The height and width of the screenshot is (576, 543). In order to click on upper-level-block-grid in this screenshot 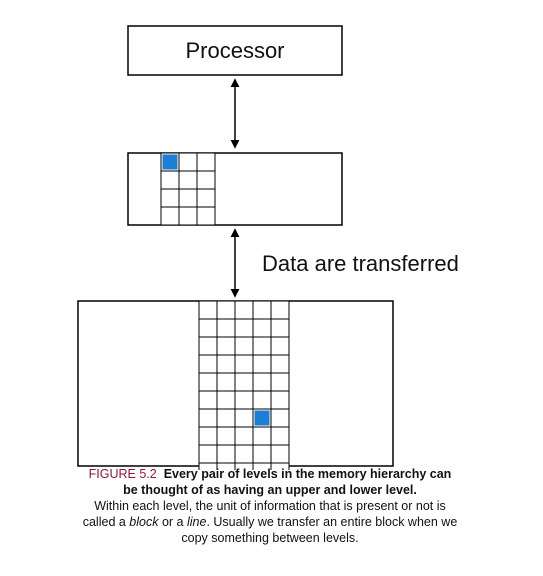, I will do `click(188, 189)`.